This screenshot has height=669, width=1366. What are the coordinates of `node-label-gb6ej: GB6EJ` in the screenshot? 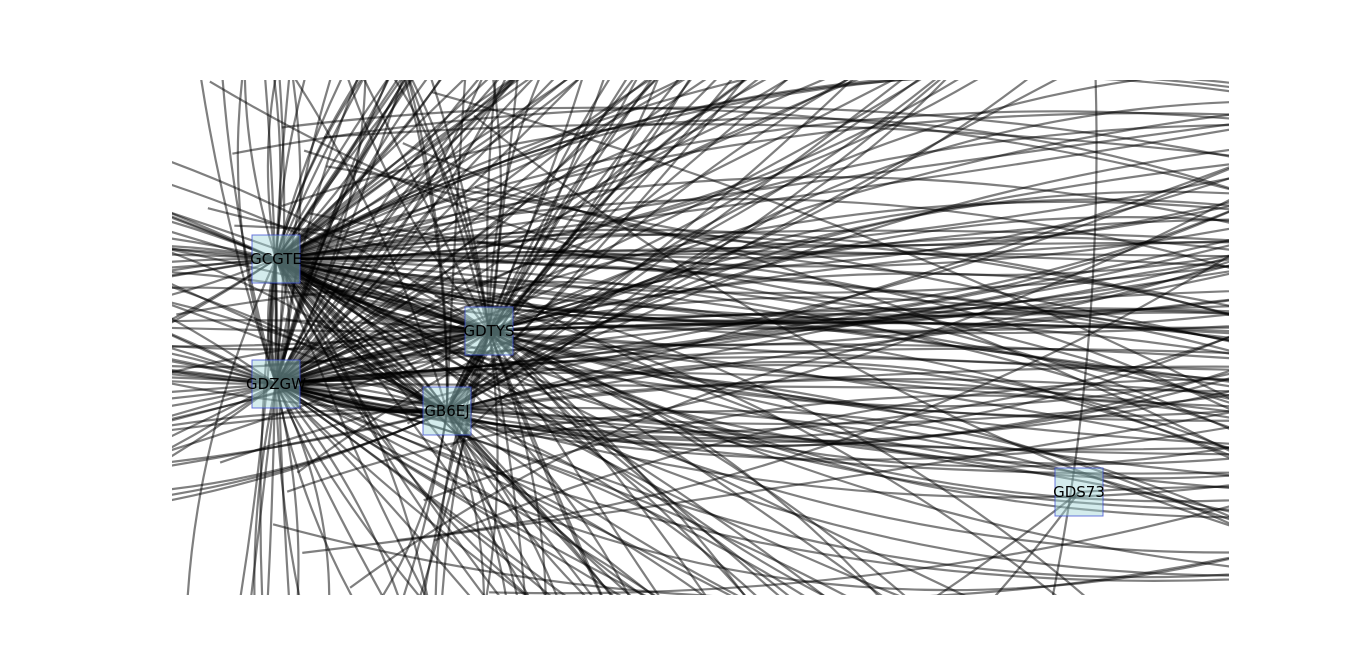 It's located at (446, 411).